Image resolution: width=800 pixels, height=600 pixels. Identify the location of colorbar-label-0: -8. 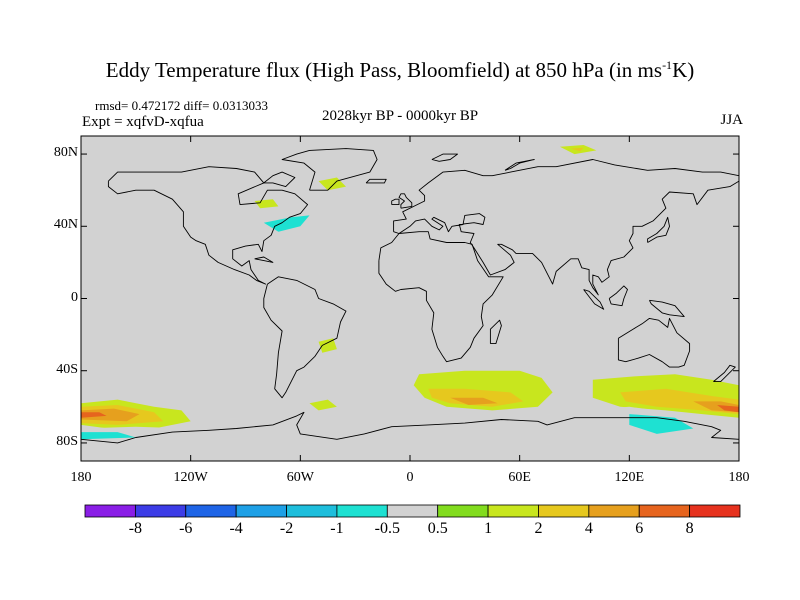
(135, 528).